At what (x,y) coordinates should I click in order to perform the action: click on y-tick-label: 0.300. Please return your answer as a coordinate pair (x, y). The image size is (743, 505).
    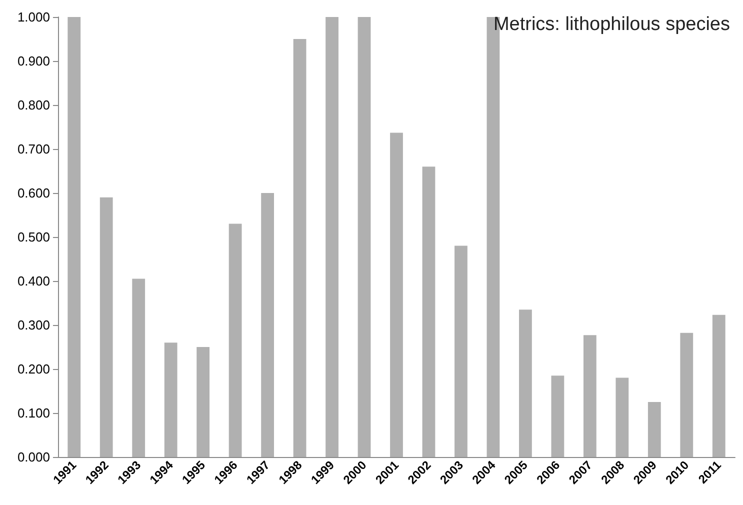
    Looking at the image, I should click on (33, 325).